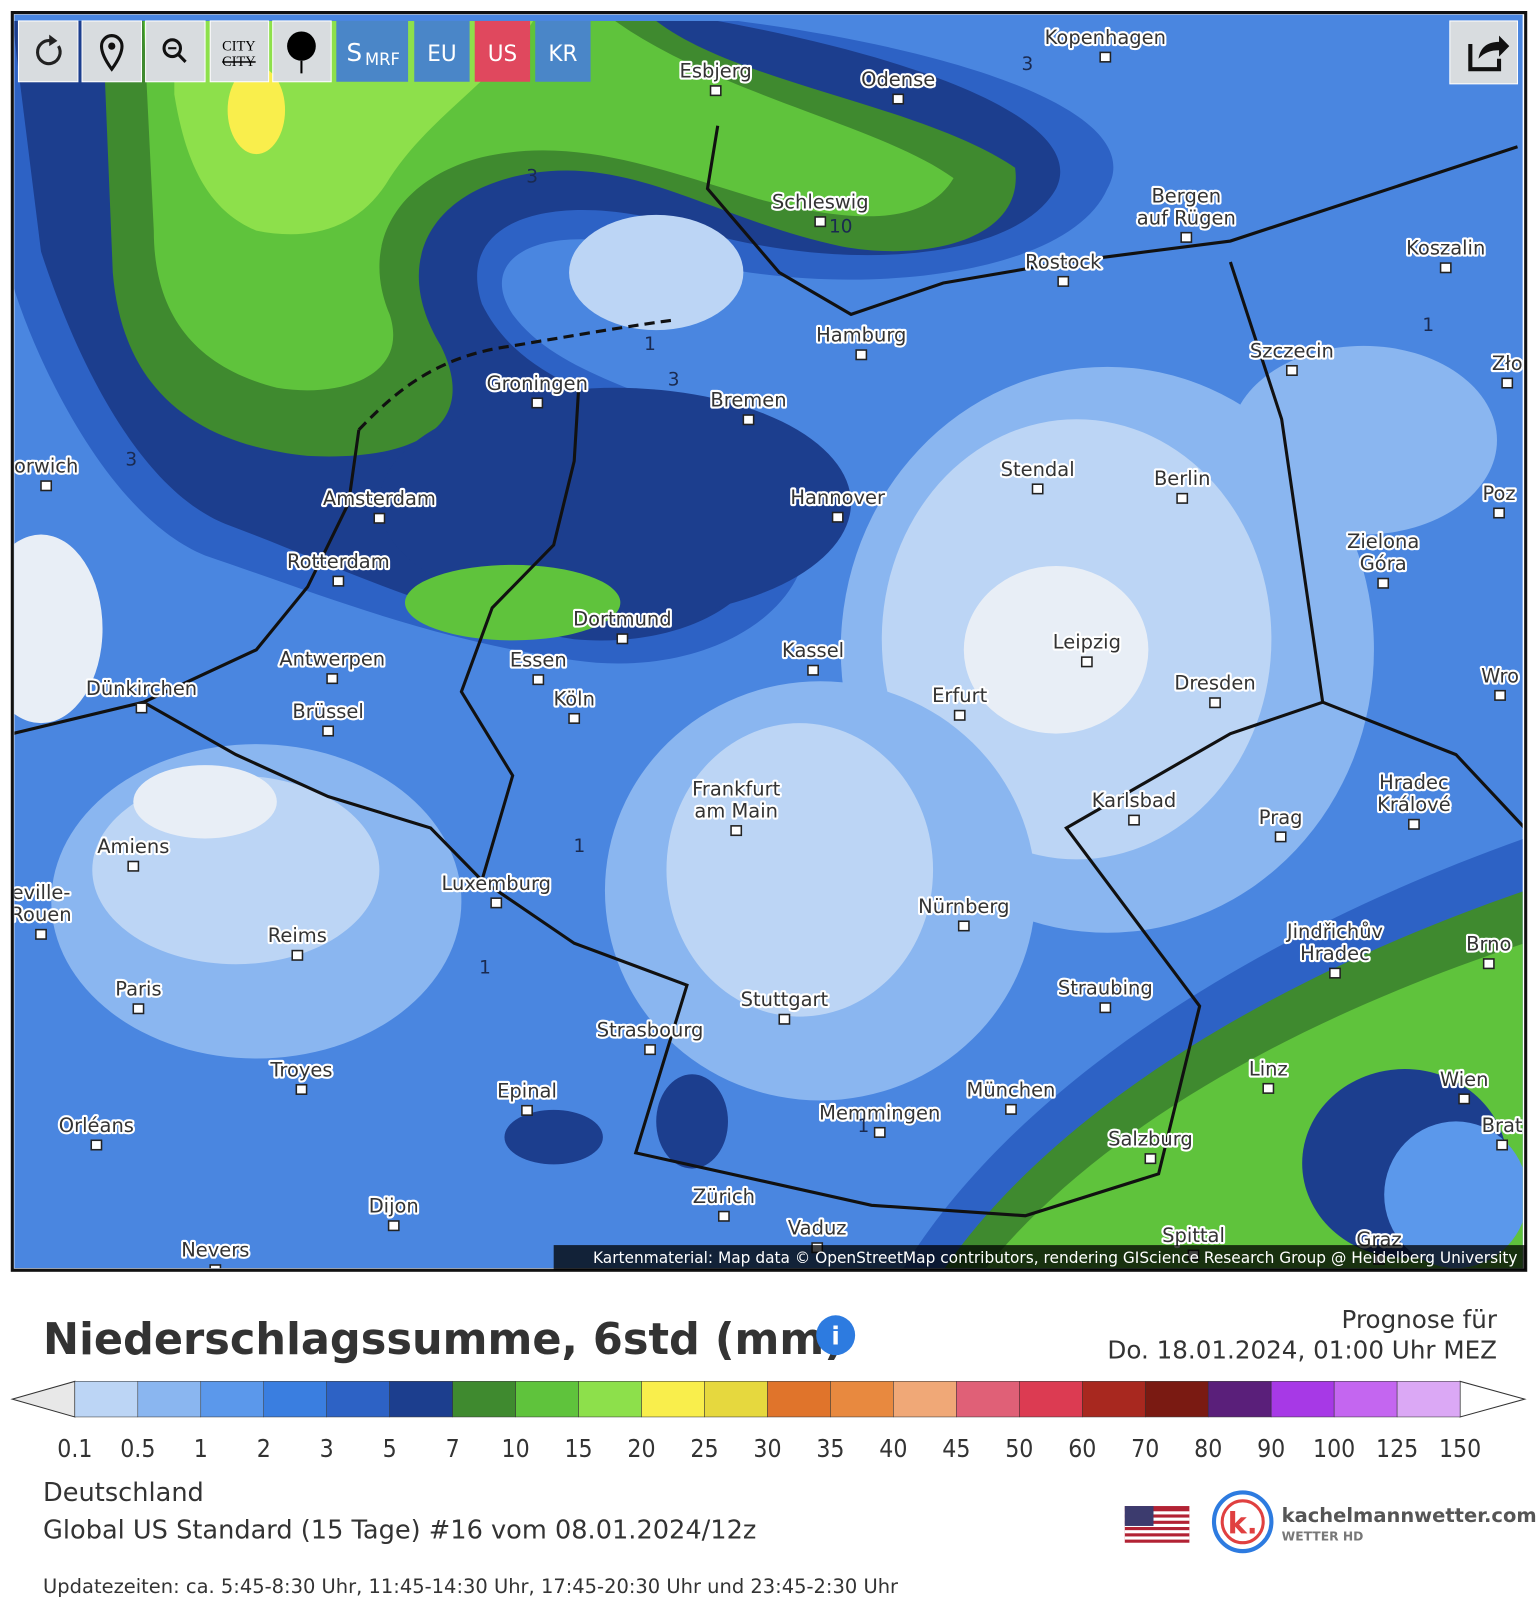 The width and height of the screenshot is (1538, 1614). I want to click on brand-logo: k. kachelmannwetter.com WETTER HD, so click(1374, 1522).